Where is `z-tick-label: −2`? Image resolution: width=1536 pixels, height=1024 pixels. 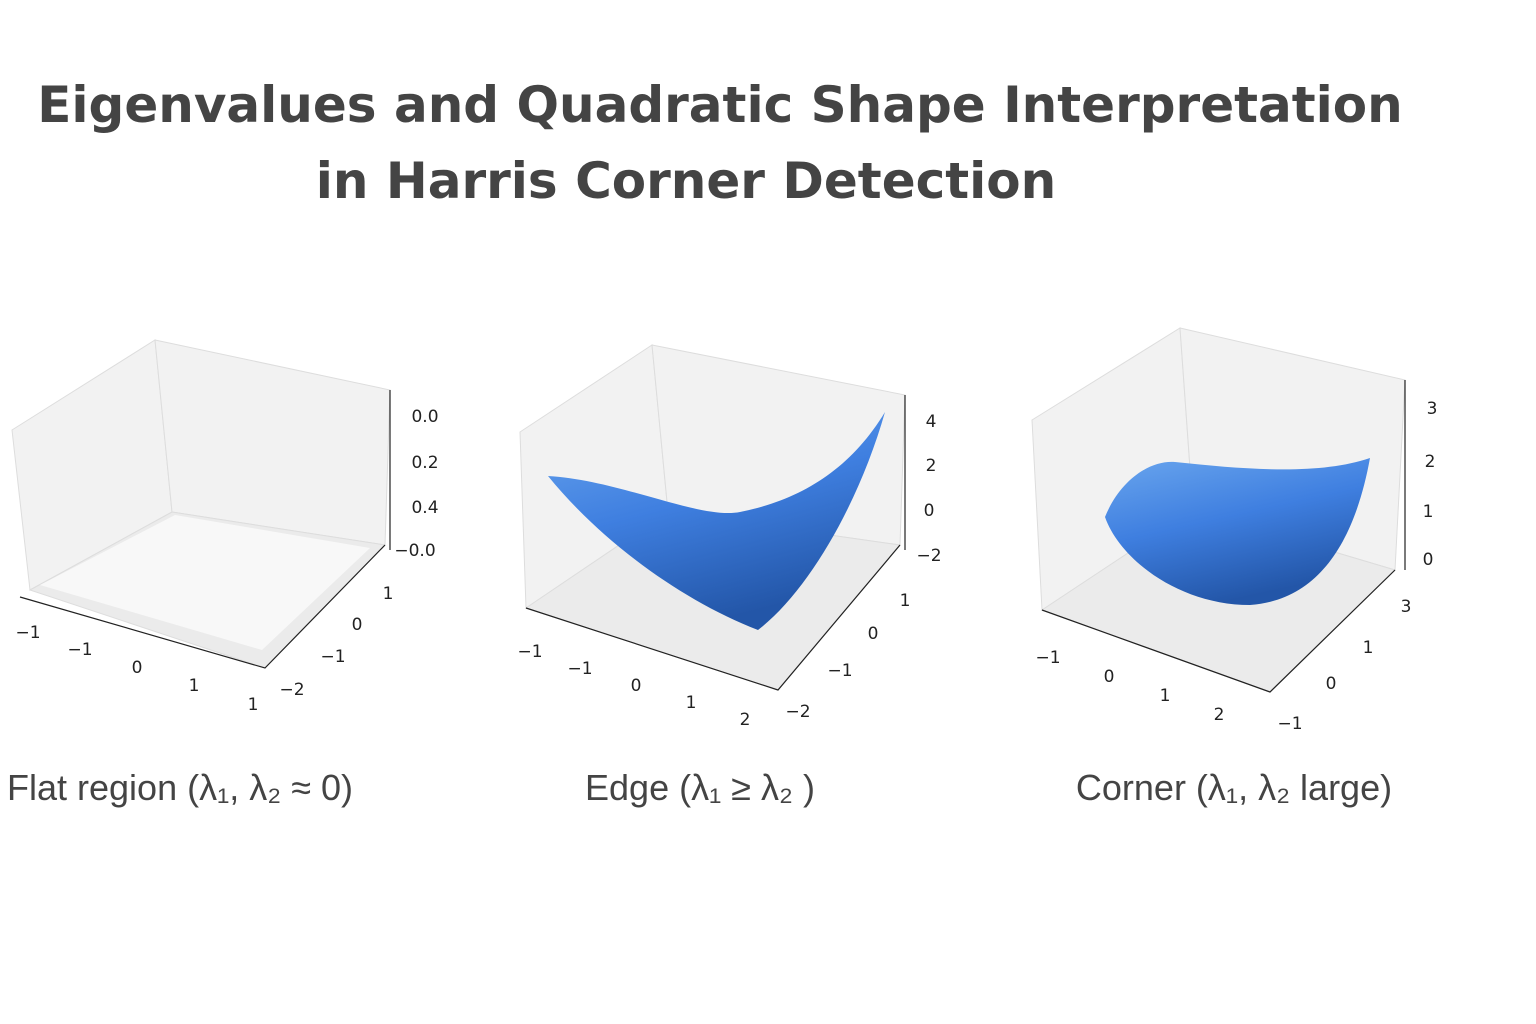 z-tick-label: −2 is located at coordinates (928, 556).